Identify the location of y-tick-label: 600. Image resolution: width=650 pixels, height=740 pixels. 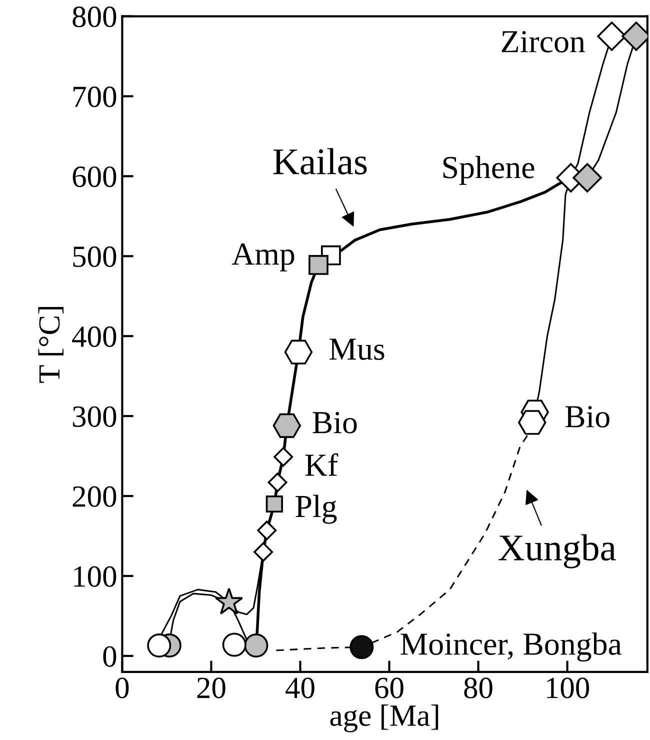
(94, 177).